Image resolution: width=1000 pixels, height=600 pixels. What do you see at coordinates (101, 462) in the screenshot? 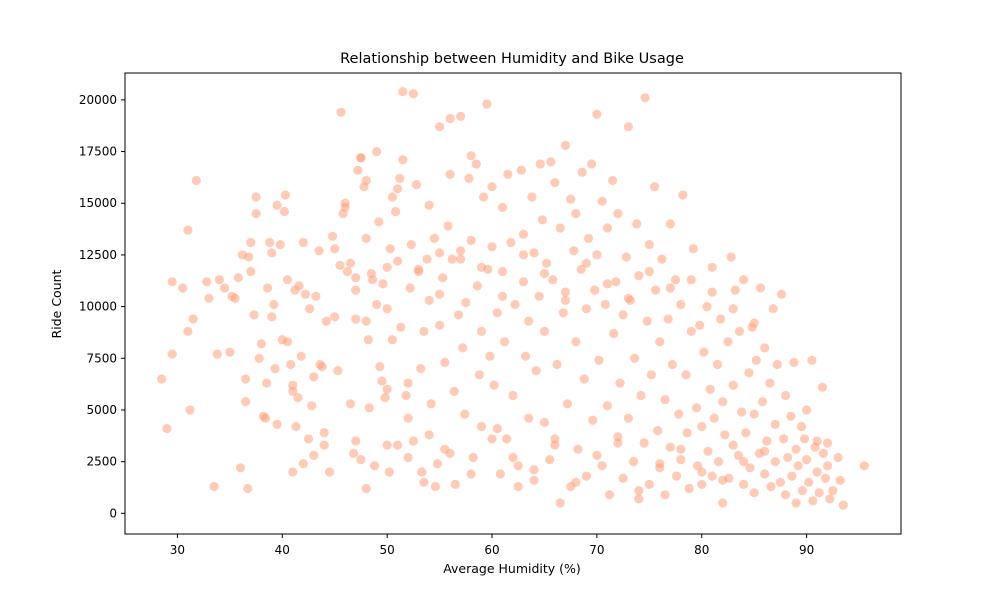
I see `y-tick-label: 2500` at bounding box center [101, 462].